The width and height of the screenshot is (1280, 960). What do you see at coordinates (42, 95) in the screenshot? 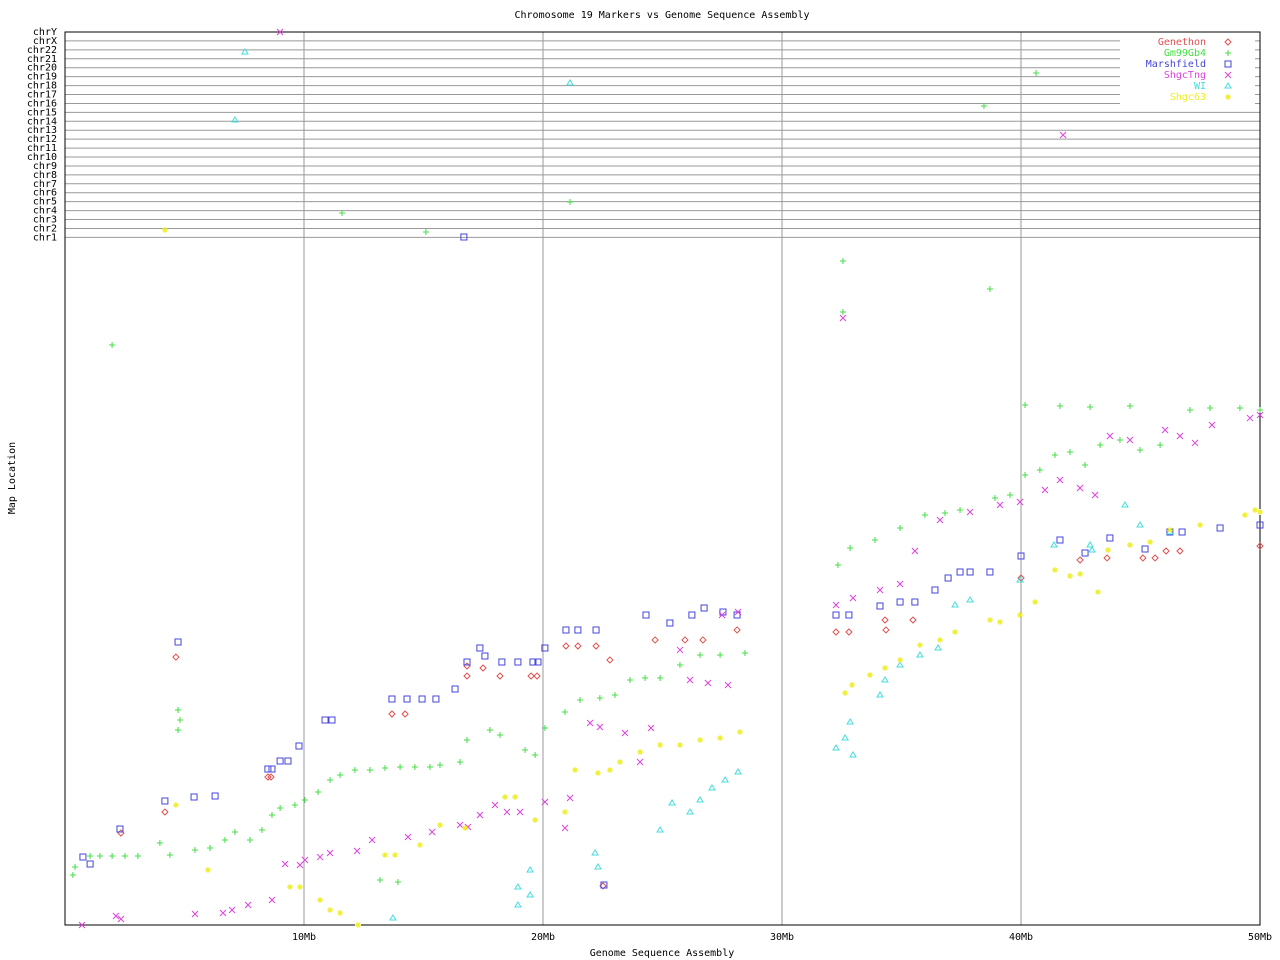
I see `y-tick-label: chr17` at bounding box center [42, 95].